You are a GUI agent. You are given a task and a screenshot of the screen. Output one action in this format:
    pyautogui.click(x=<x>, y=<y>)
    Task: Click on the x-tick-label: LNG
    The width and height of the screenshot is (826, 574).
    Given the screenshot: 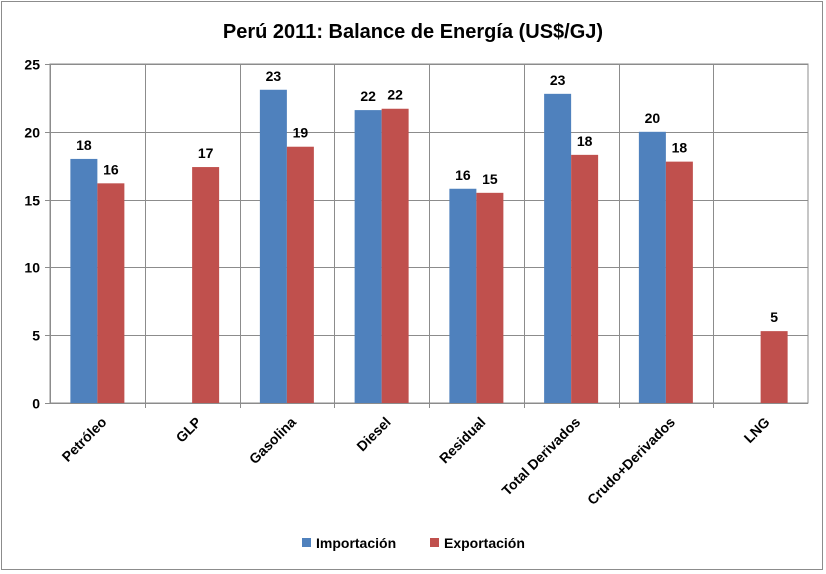 What is the action you would take?
    pyautogui.click(x=757, y=430)
    